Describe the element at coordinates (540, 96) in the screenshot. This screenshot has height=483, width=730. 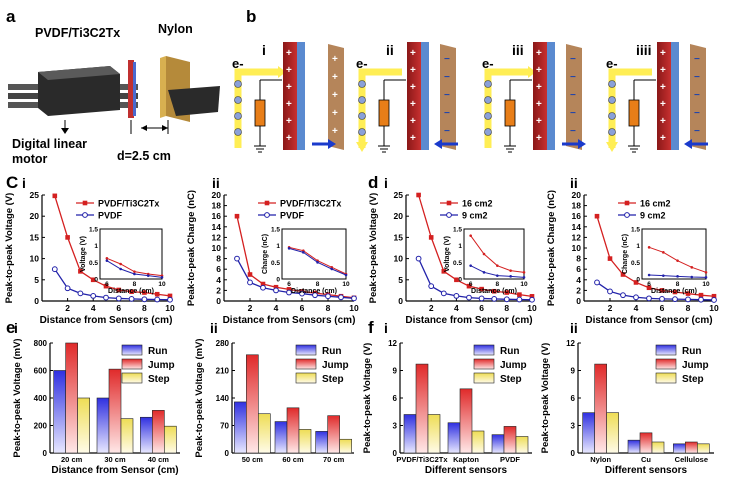
I see `pvdf-film-icon` at that location.